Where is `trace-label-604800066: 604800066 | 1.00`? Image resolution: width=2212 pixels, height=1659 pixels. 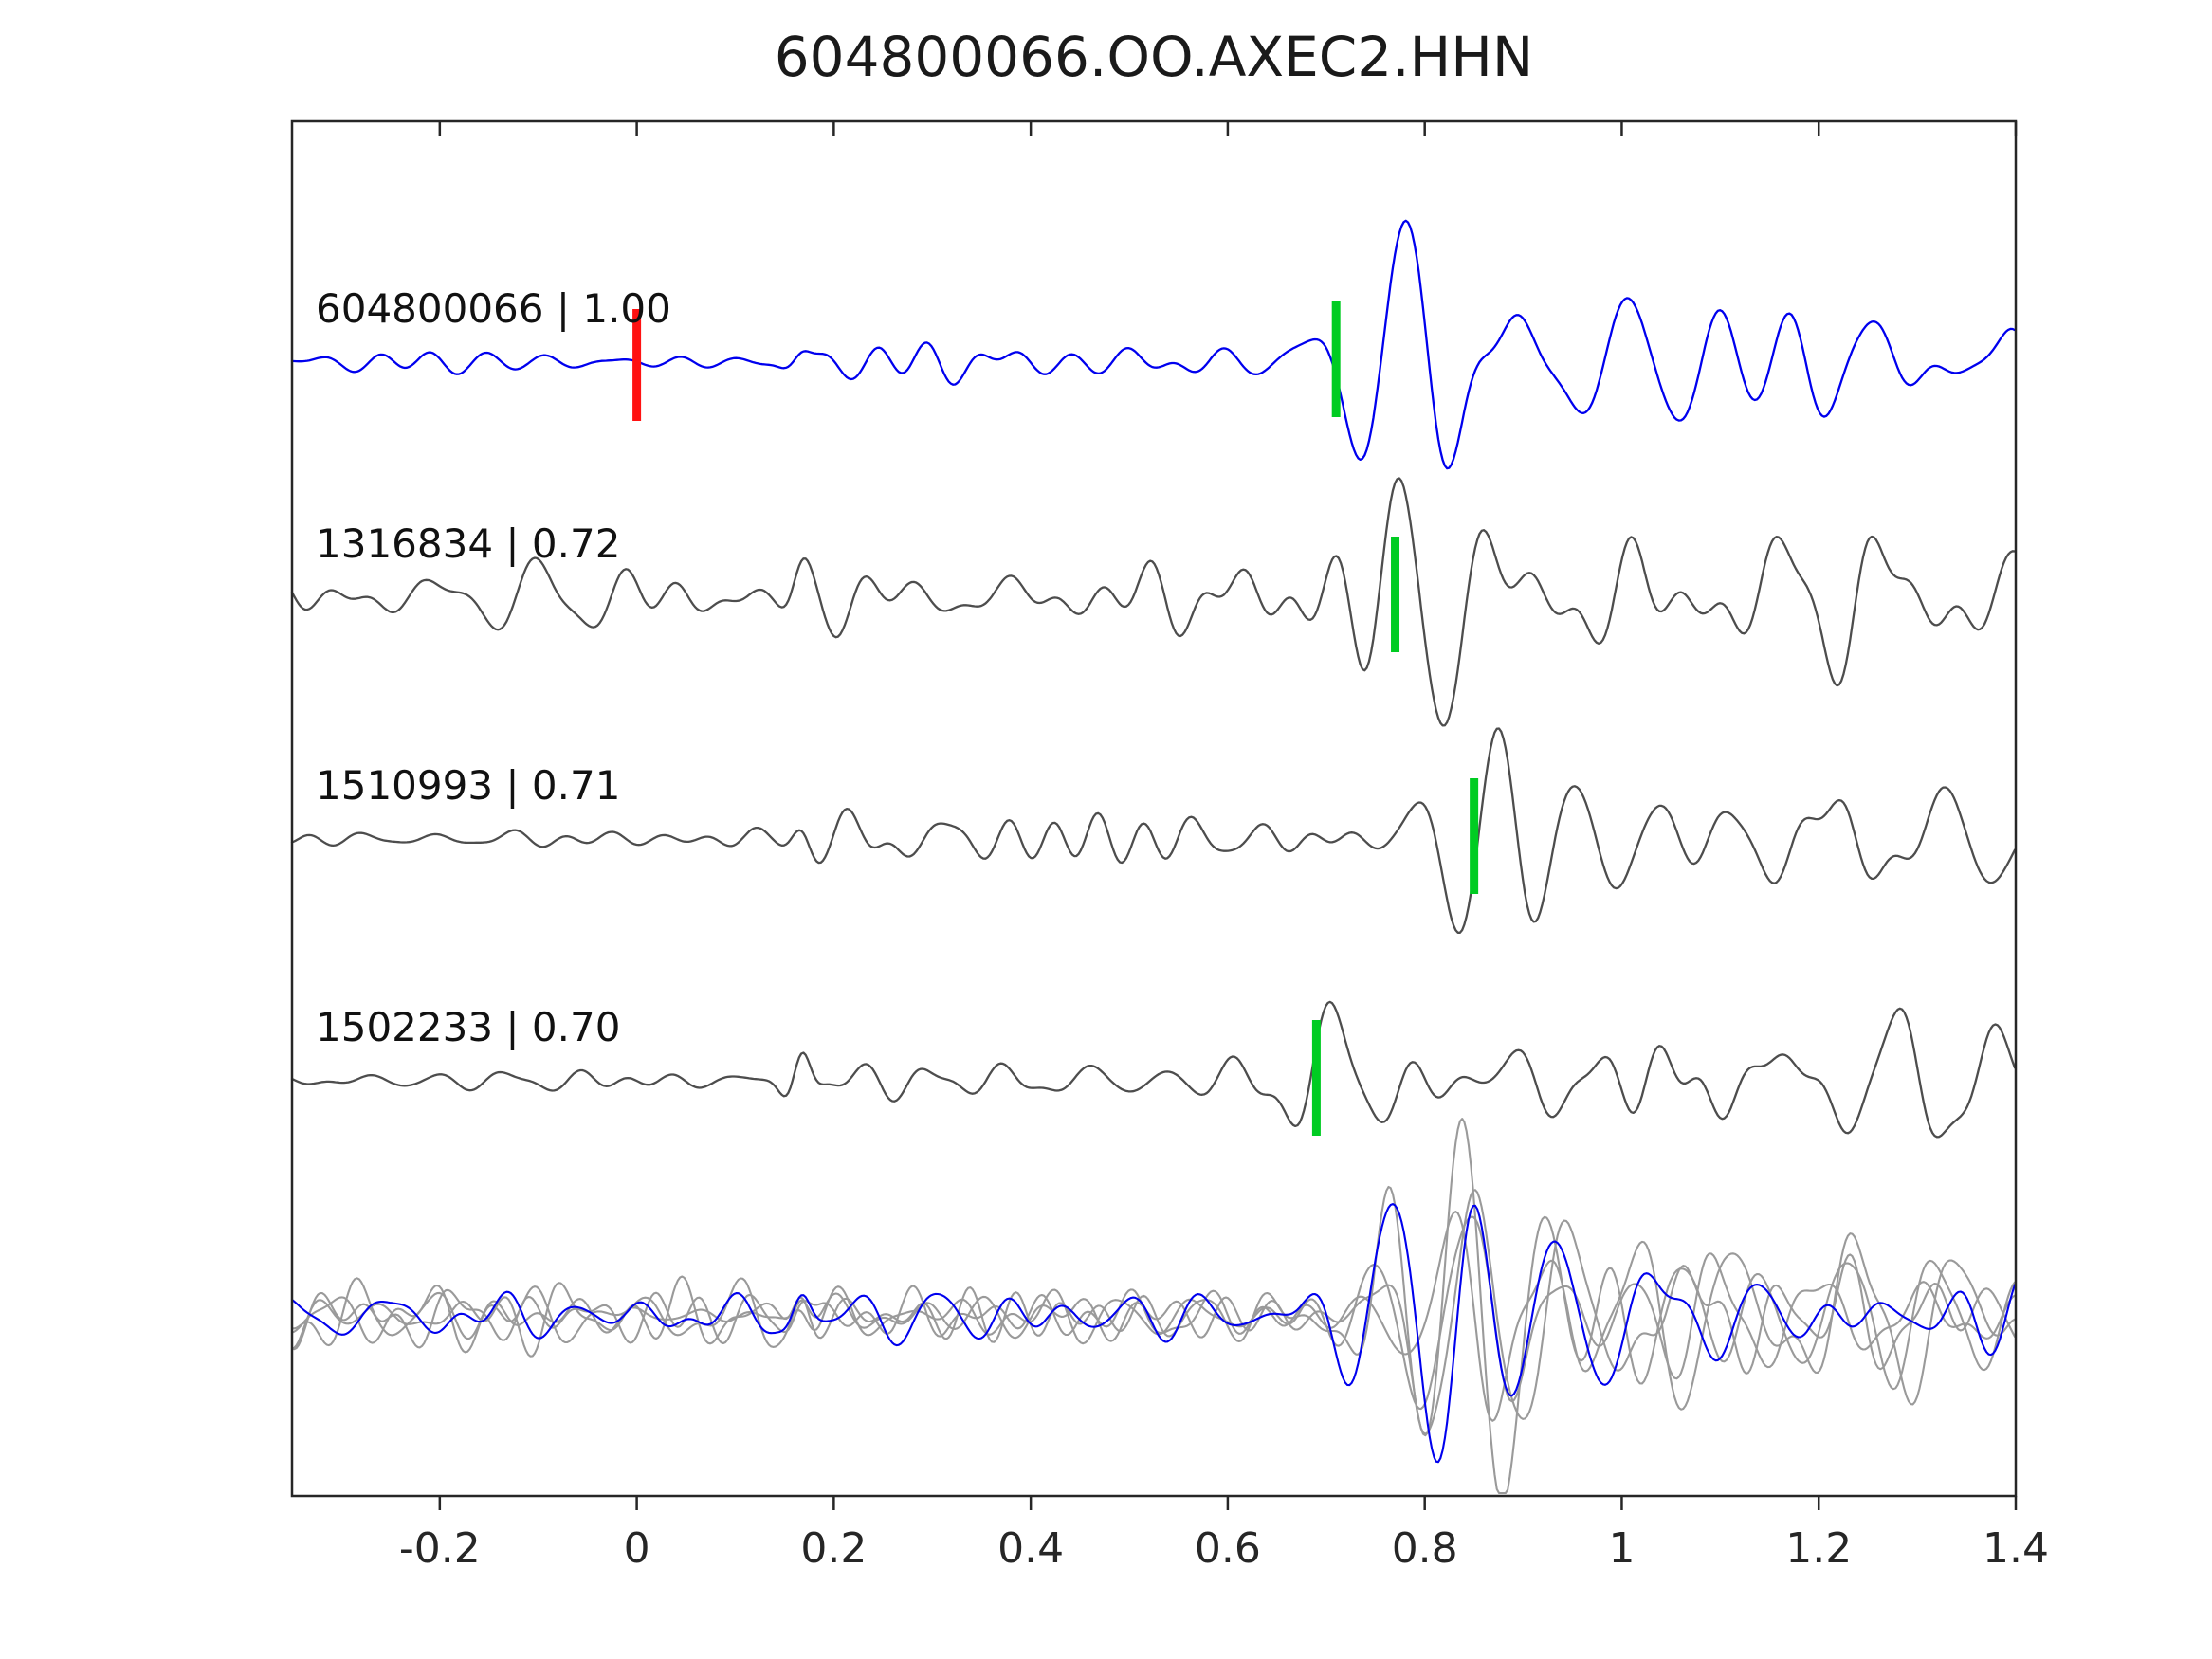 trace-label-604800066: 604800066 | 1.00 is located at coordinates (493, 308).